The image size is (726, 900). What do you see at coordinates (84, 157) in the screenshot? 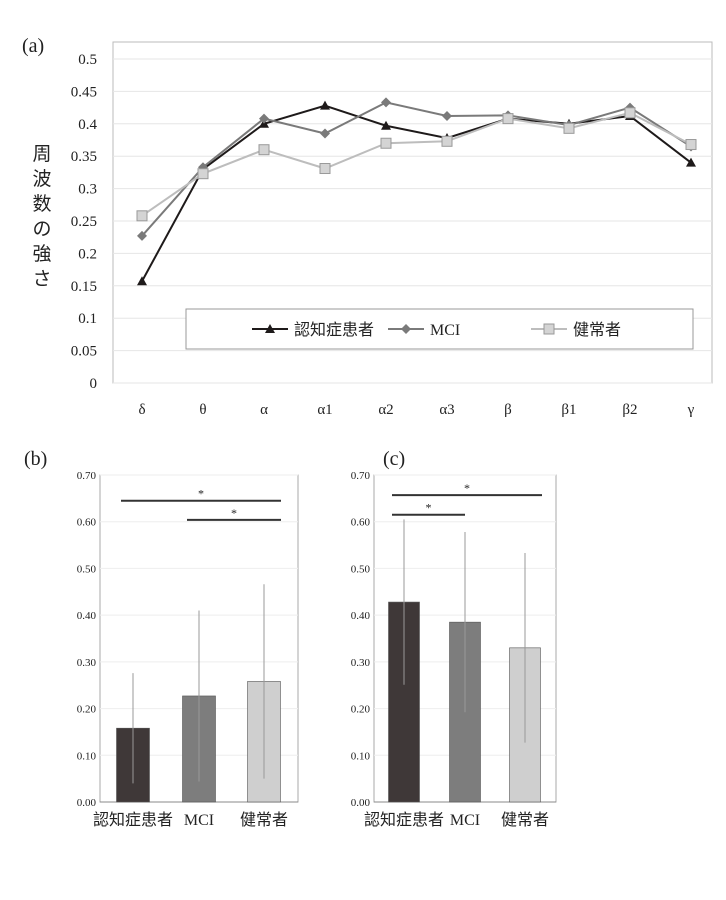
I see `y-tick-label: 0.35` at bounding box center [84, 157].